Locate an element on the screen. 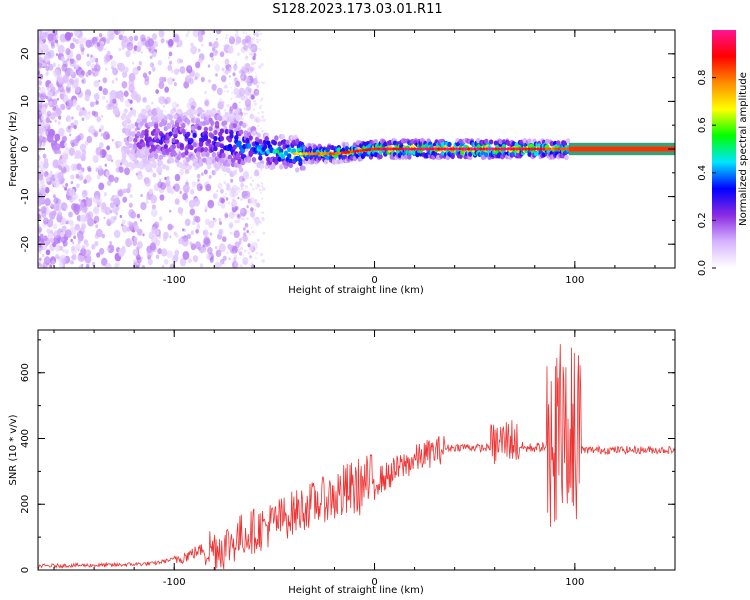 The image size is (750, 600). spectrogram-x-tick-label: -100 is located at coordinates (174, 280).